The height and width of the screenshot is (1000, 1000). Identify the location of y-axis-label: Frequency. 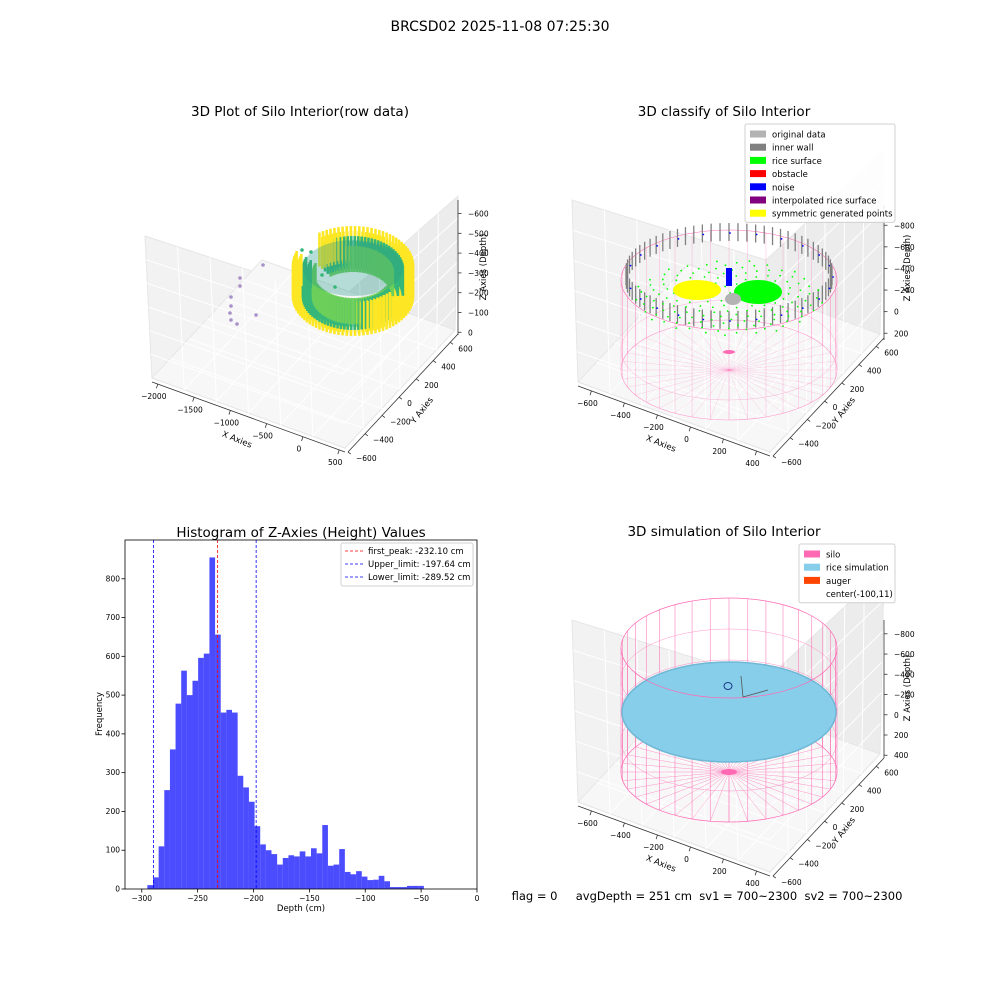
(100, 714).